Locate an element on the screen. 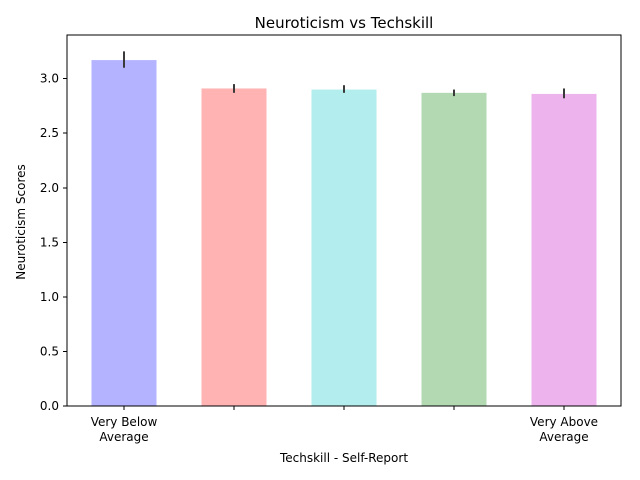 The image size is (640, 480). y-tick-label-2: 1.0 is located at coordinates (49, 297).